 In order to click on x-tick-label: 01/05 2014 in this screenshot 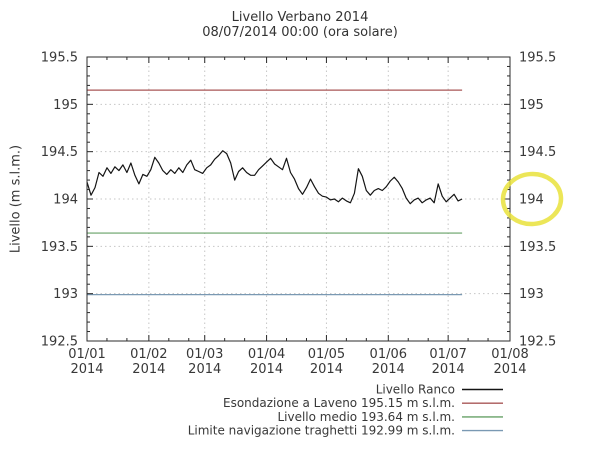, I will do `click(326, 362)`.